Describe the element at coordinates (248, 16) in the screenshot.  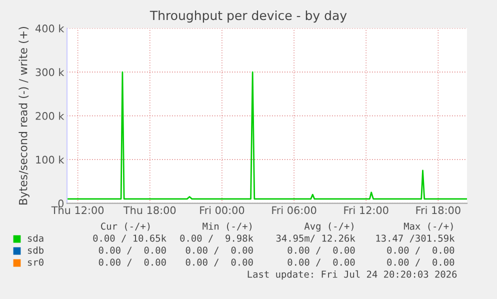
I see `chart-title: Throughput per device - by day` at that location.